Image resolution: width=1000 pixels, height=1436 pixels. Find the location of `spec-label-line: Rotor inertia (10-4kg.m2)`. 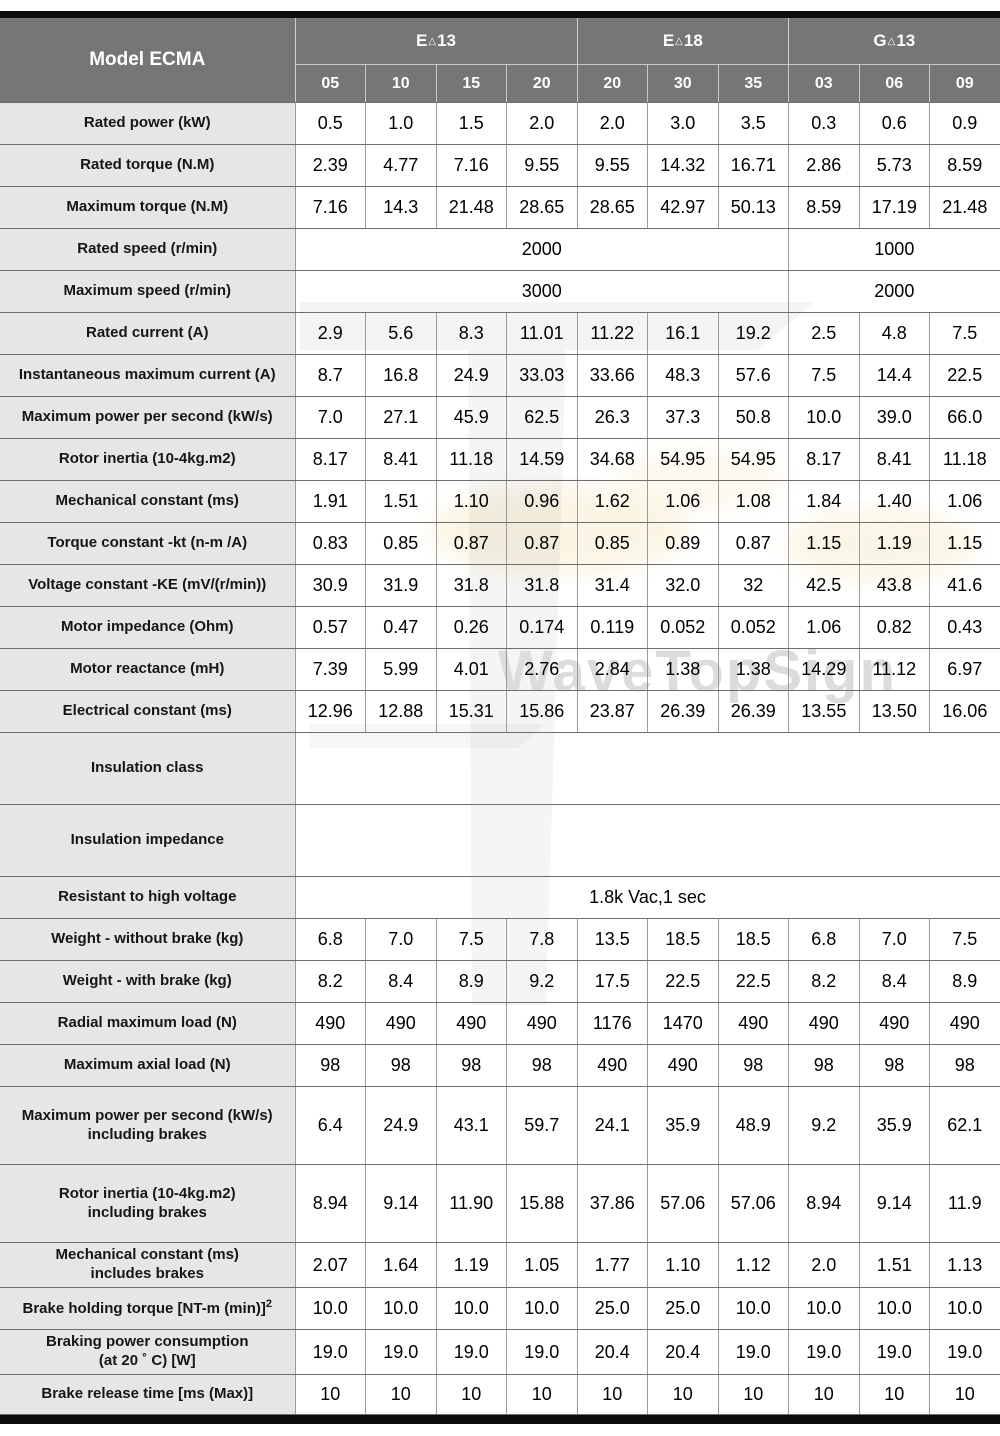

spec-label-line: Rotor inertia (10-4kg.m2) is located at coordinates (147, 1193).